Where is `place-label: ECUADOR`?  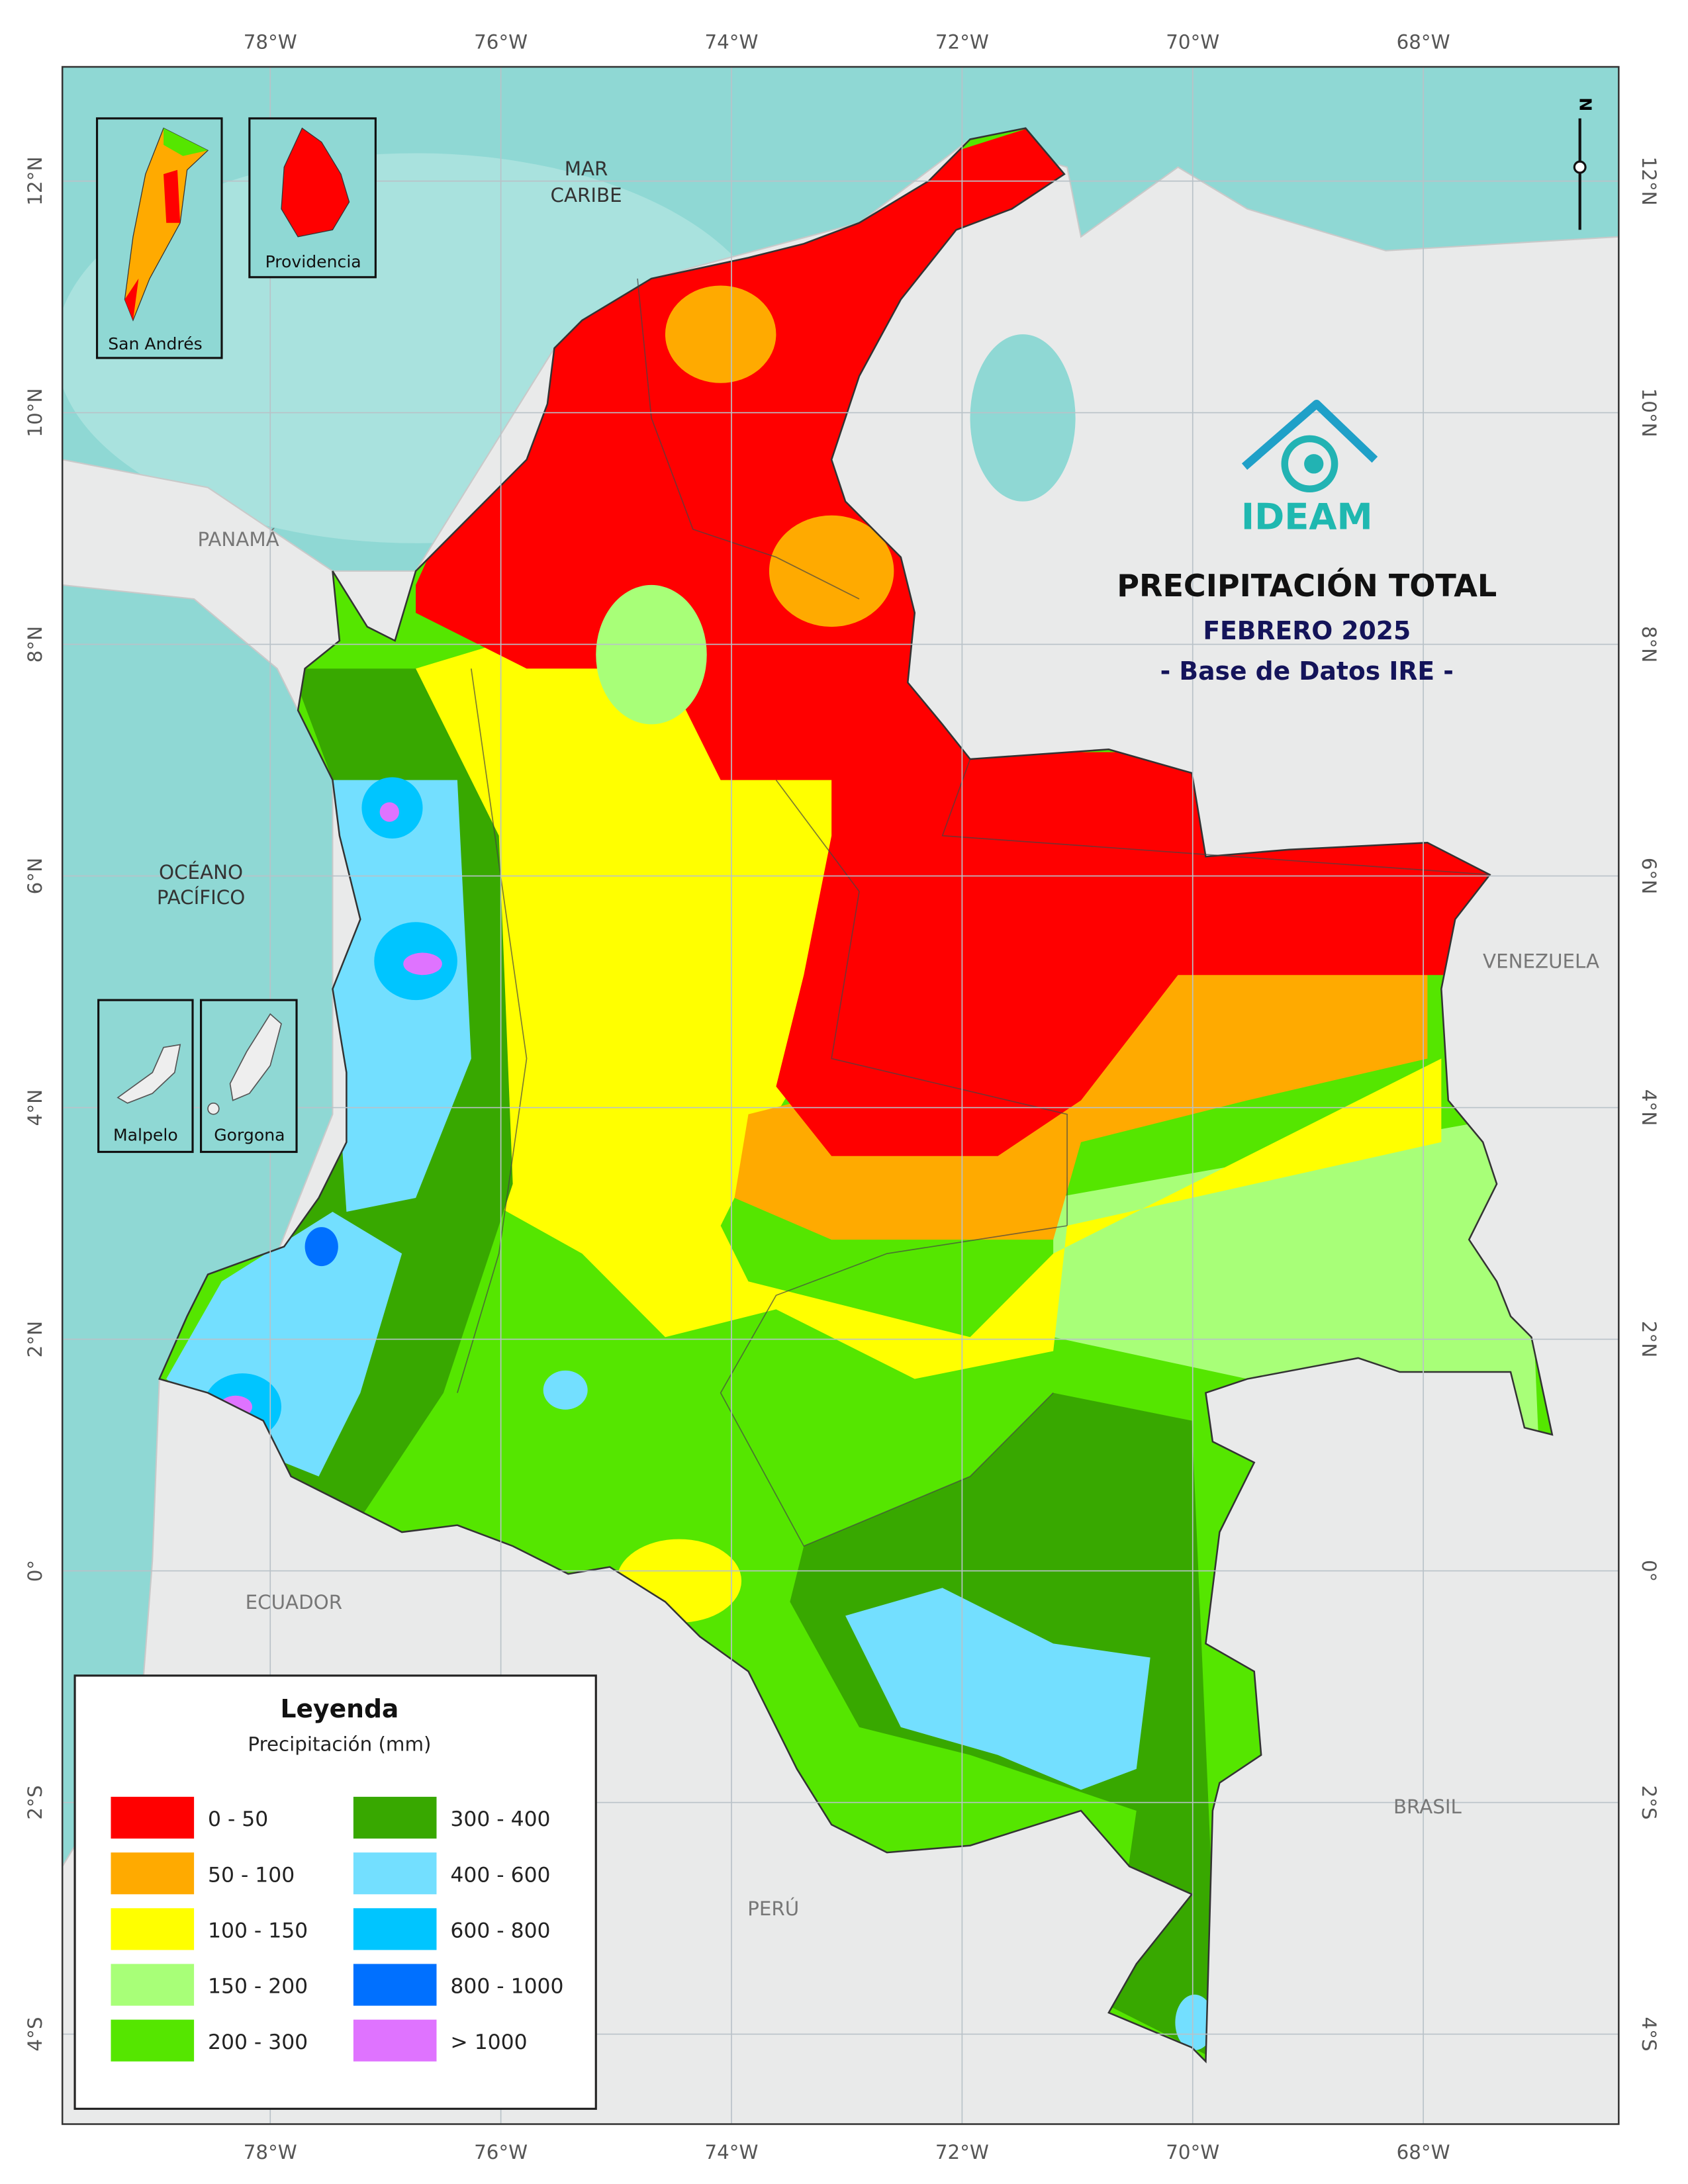
place-label: ECUADOR is located at coordinates (294, 1602).